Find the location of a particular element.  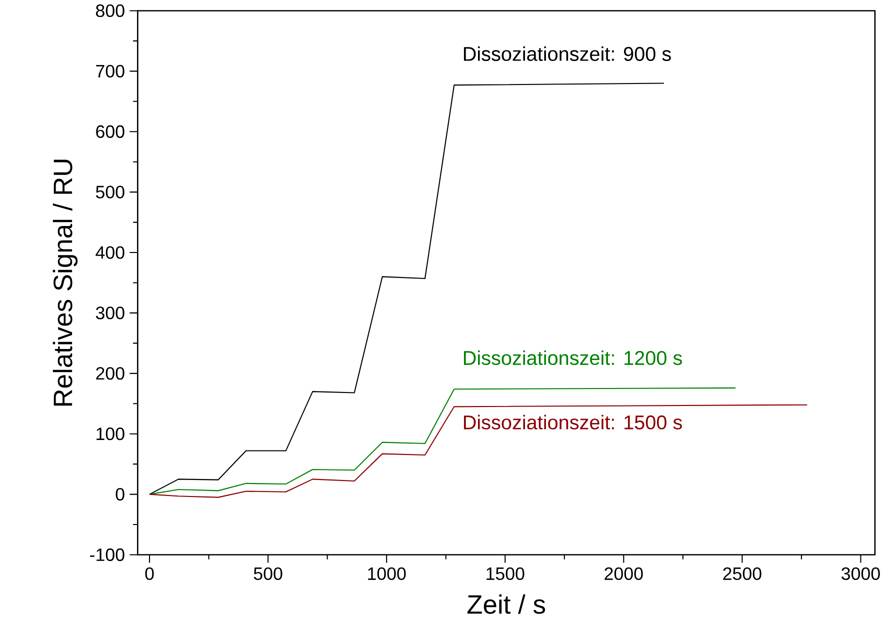

x-tick-label: 2000 is located at coordinates (623, 573).